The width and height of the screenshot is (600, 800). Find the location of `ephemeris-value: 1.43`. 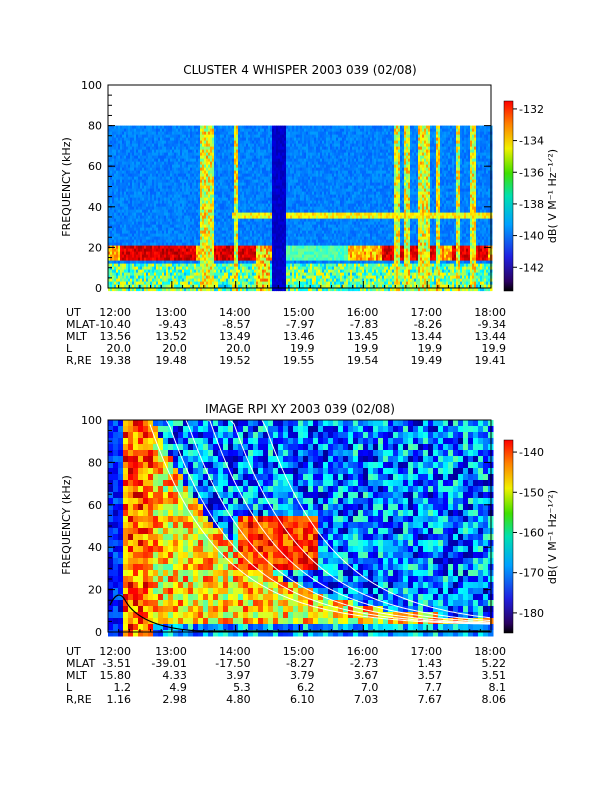

ephemeris-value: 1.43 is located at coordinates (430, 663).